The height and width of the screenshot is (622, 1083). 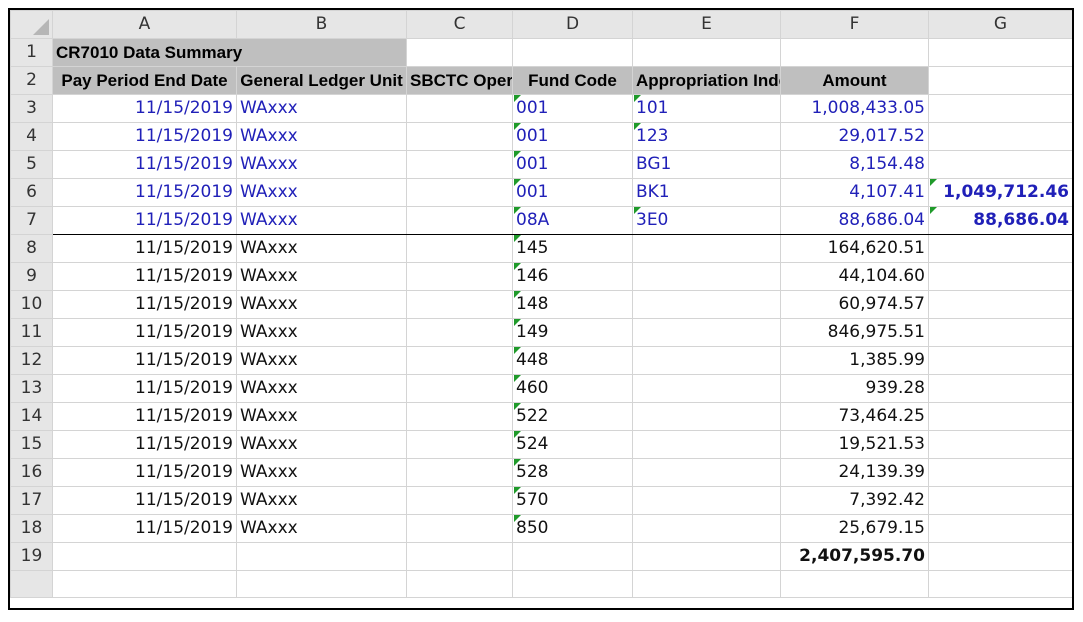 What do you see at coordinates (572, 528) in the screenshot?
I see `cell-fund-code: 850` at bounding box center [572, 528].